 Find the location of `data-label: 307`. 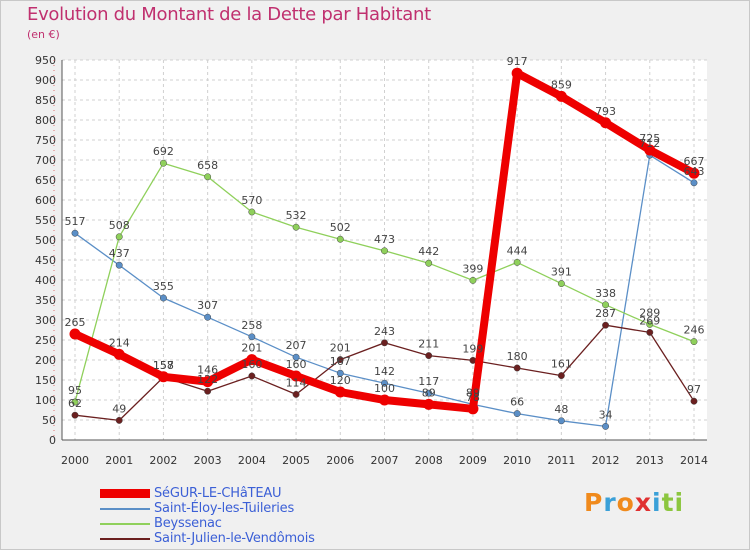

data-label: 307 is located at coordinates (207, 305).